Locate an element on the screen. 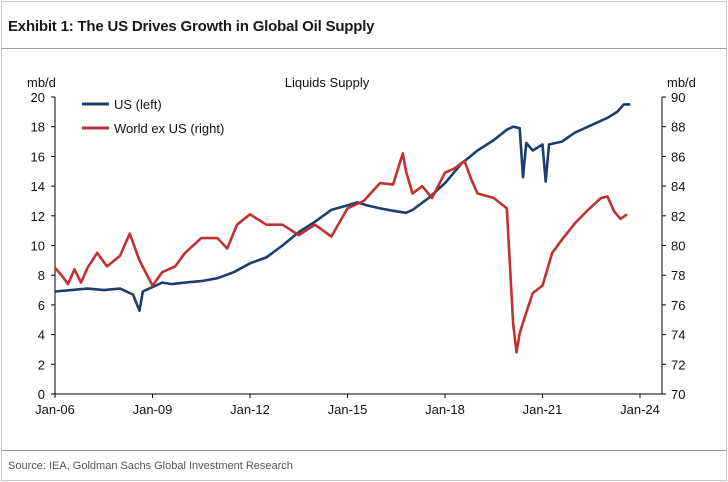 The width and height of the screenshot is (728, 482). y-left-tick-label: 20 is located at coordinates (38, 97).